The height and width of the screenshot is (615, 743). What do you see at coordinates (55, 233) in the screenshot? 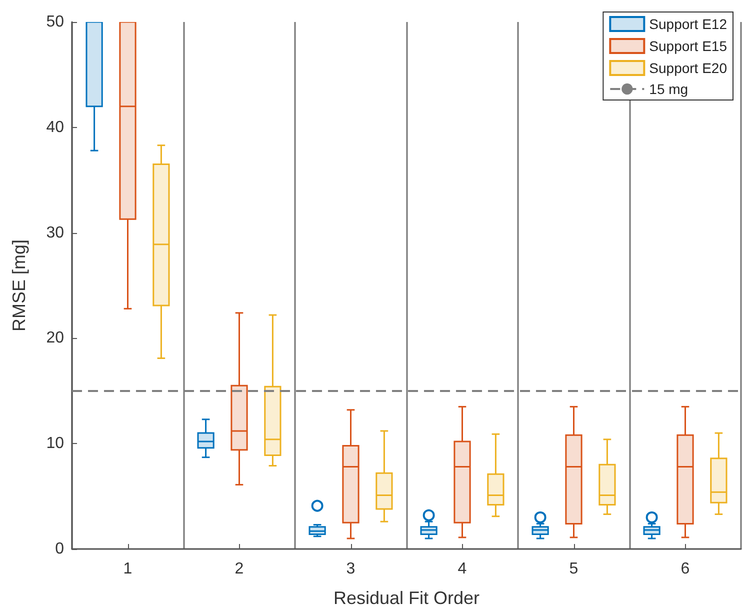
I see `y-tick-label: 30` at bounding box center [55, 233].